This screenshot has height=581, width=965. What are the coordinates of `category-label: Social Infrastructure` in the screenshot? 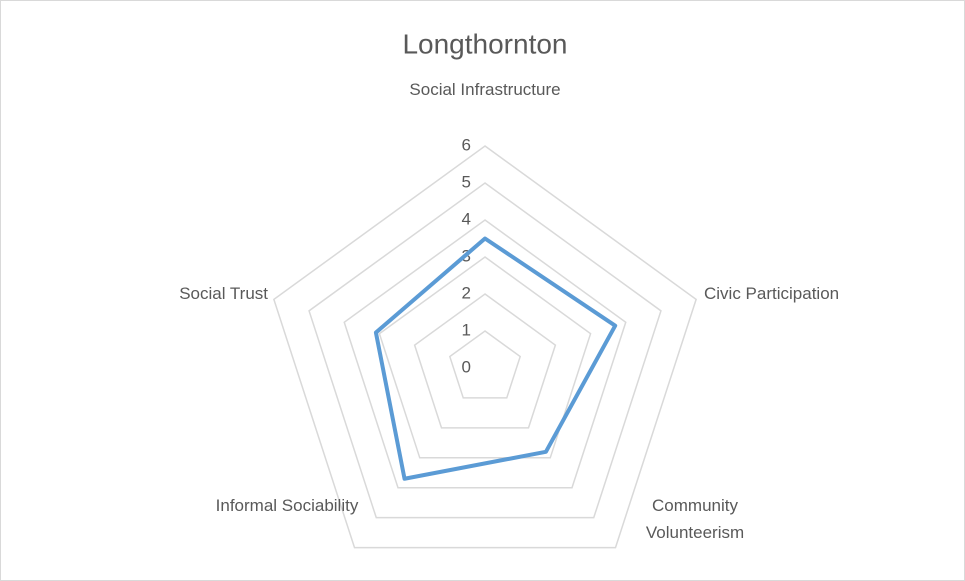 It's located at (485, 89).